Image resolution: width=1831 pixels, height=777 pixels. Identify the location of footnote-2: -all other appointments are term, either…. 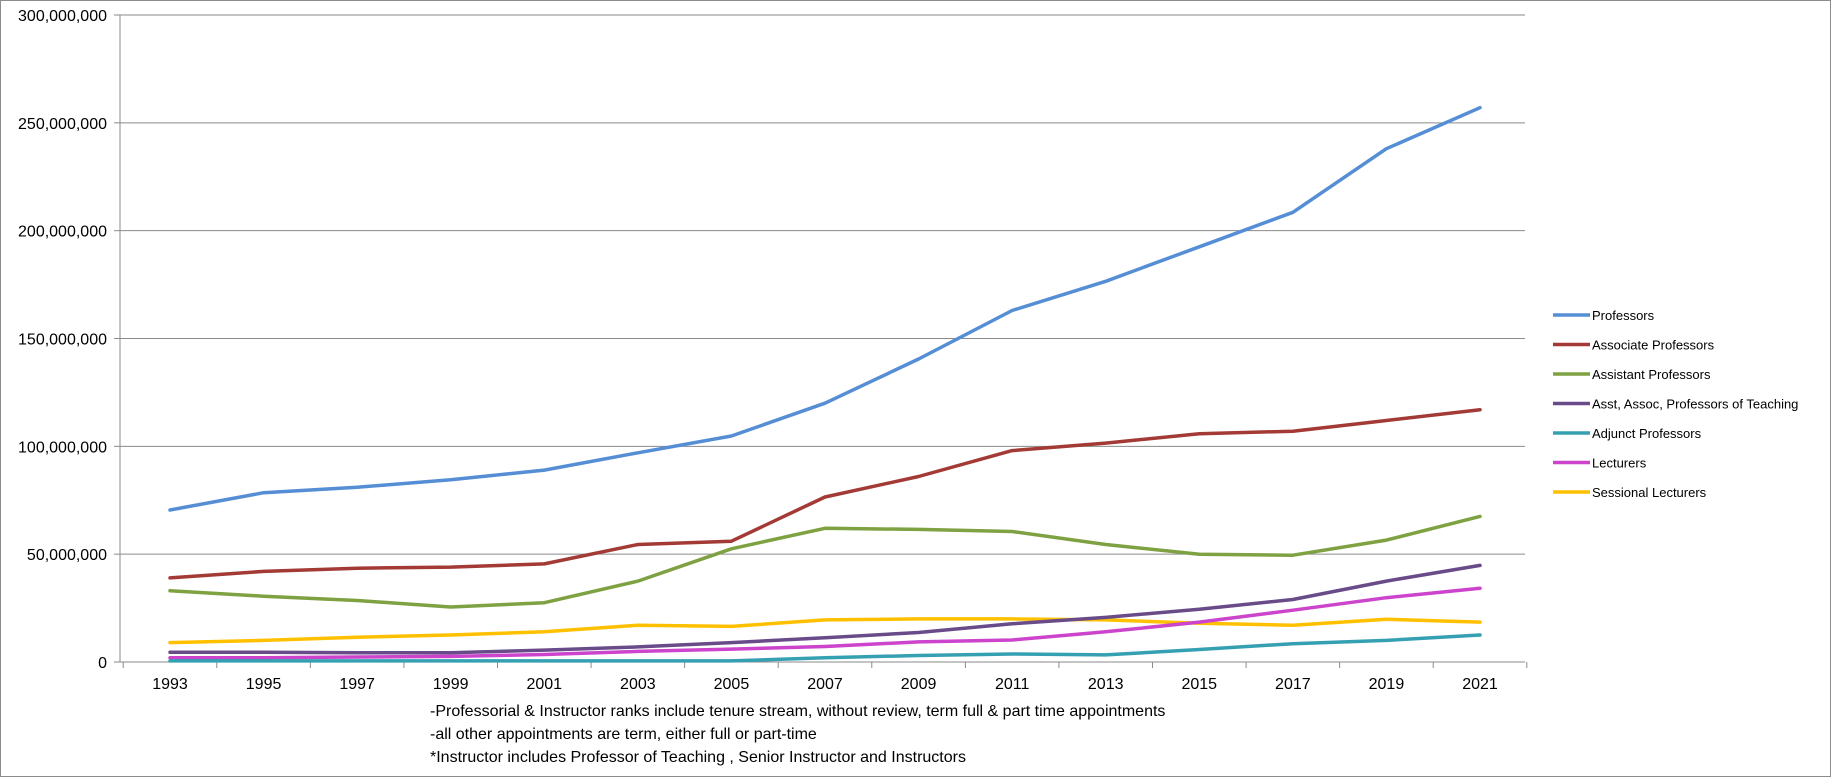
(623, 734).